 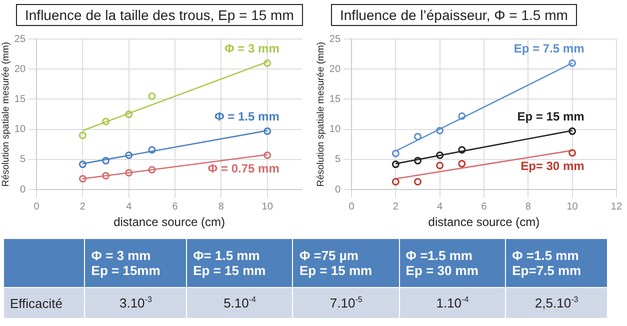 What do you see at coordinates (452, 303) in the screenshot?
I see `text: 1.10$^{-4}$` at bounding box center [452, 303].